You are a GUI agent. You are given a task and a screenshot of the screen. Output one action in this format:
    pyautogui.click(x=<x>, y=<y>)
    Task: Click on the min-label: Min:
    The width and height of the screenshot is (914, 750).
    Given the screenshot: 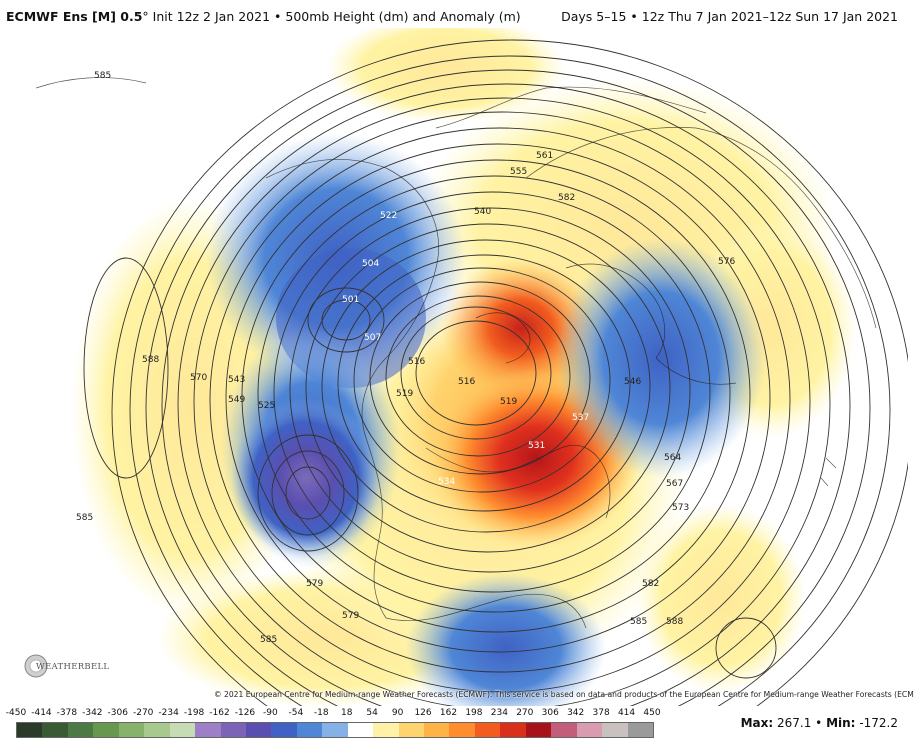 What is the action you would take?
    pyautogui.click(x=841, y=723)
    